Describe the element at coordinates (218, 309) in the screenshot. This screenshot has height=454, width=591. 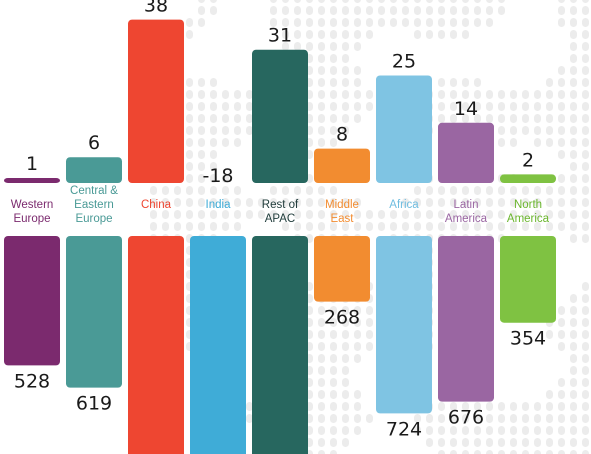
I see `region-group: -18 India` at that location.